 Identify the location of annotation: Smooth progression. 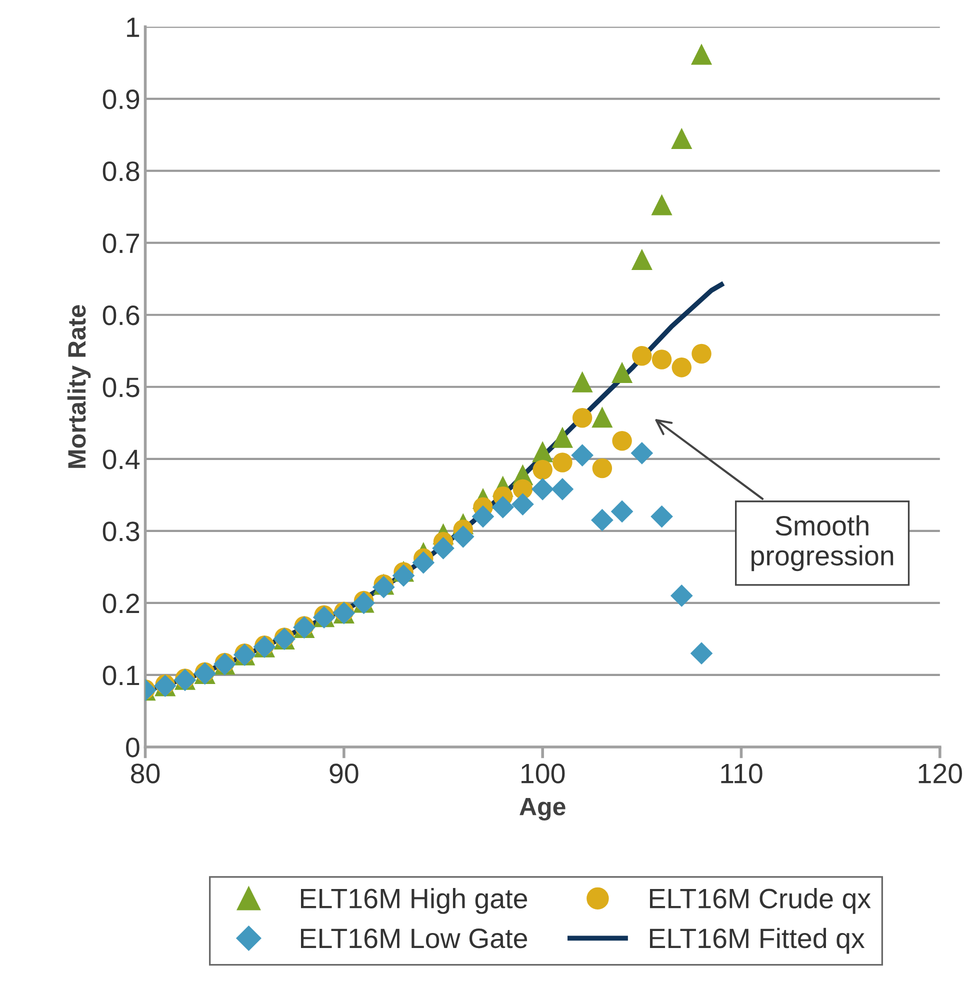
(823, 543).